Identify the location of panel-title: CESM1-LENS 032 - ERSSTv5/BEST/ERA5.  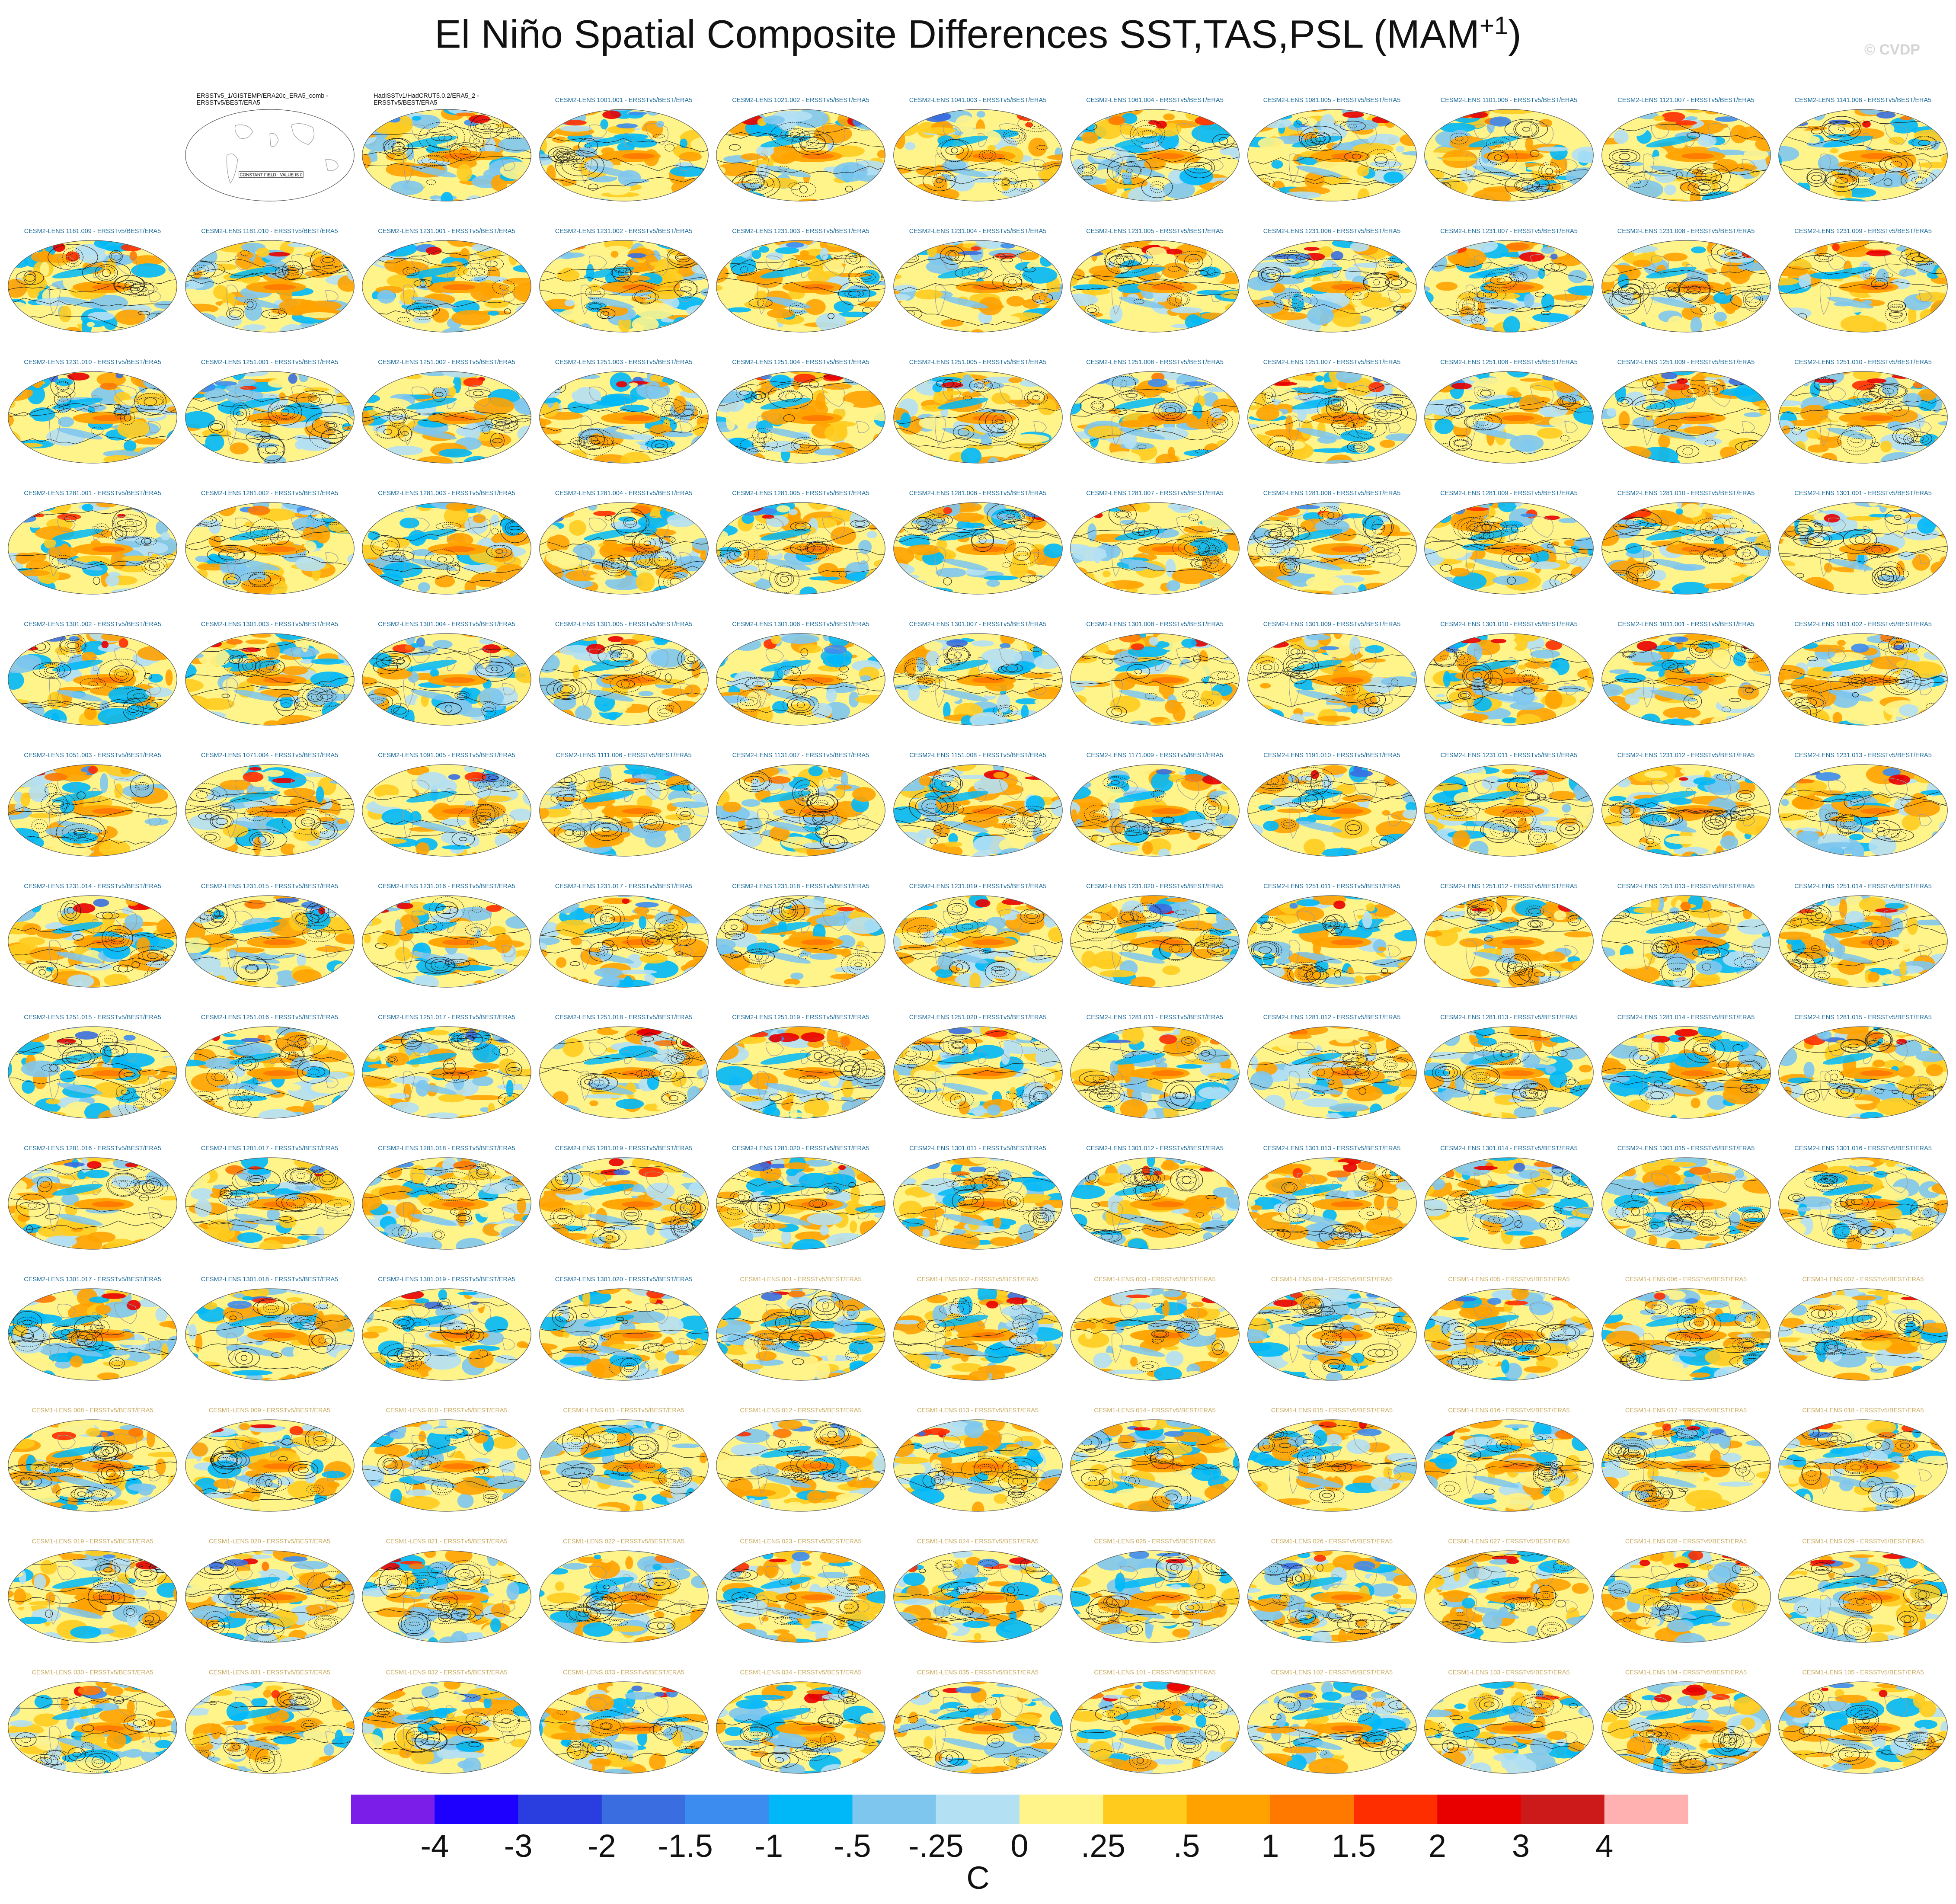
(447, 1672).